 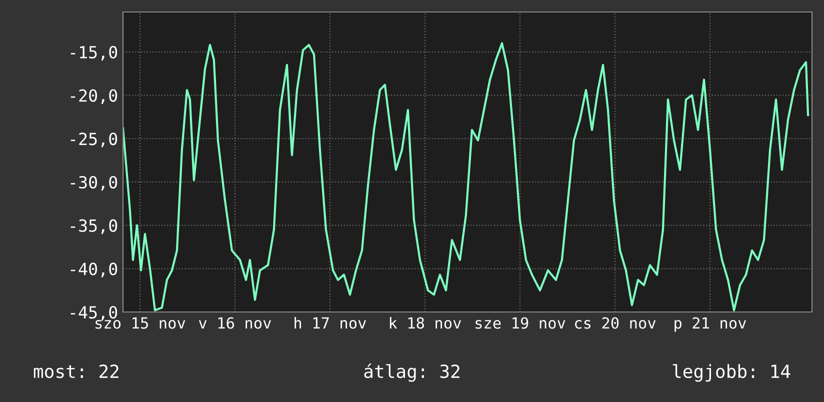 What do you see at coordinates (94, 270) in the screenshot?
I see `y-tick-label: -40,0` at bounding box center [94, 270].